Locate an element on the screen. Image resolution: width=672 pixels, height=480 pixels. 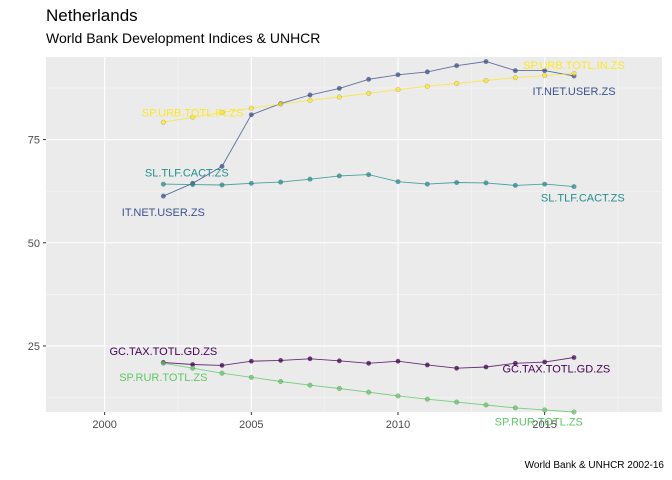
x-tick-label: 2000 is located at coordinates (104, 425).